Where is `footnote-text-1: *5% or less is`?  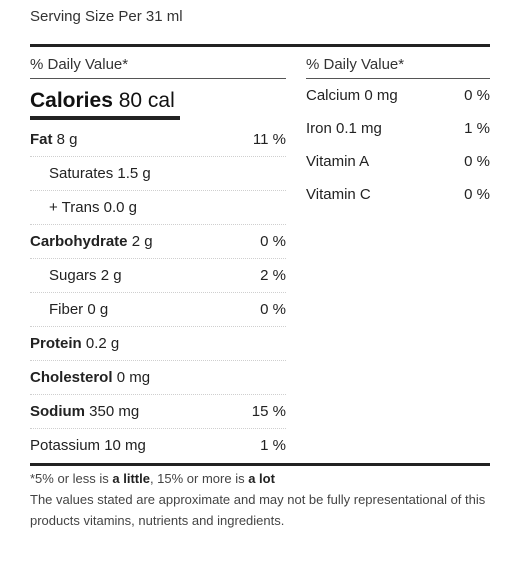 footnote-text-1: *5% or less is is located at coordinates (71, 478).